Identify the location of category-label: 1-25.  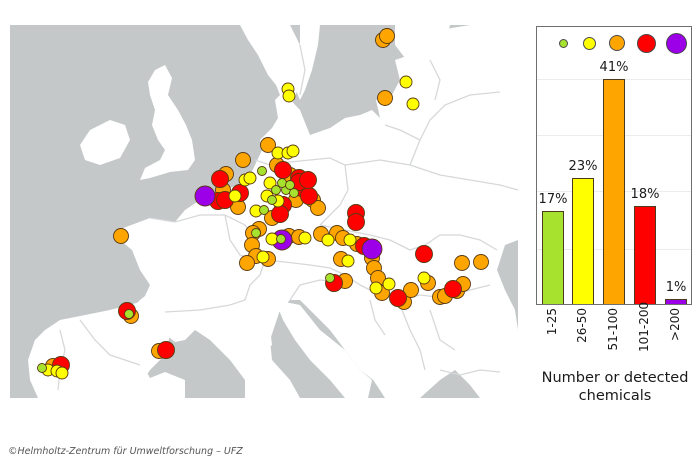
(552, 322).